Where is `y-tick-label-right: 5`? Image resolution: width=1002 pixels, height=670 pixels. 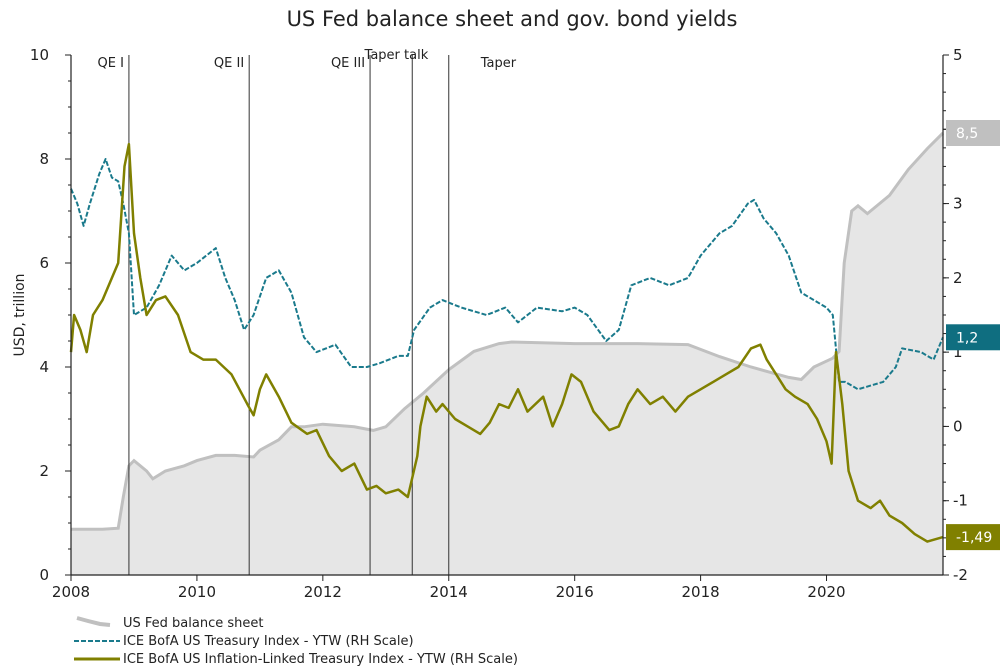 y-tick-label-right: 5 is located at coordinates (958, 55).